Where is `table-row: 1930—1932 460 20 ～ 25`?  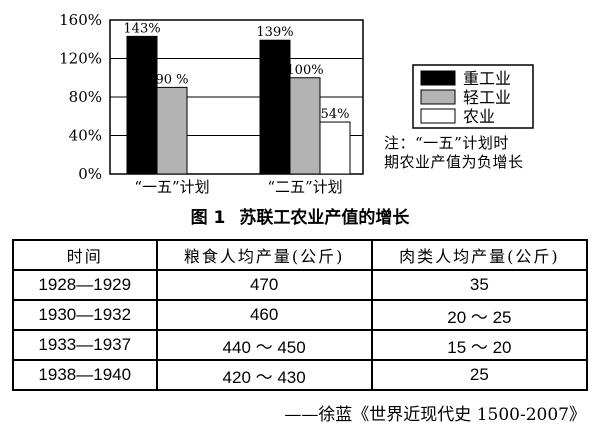 table-row: 1930—1932 460 20 ～ 25 is located at coordinates (300, 315).